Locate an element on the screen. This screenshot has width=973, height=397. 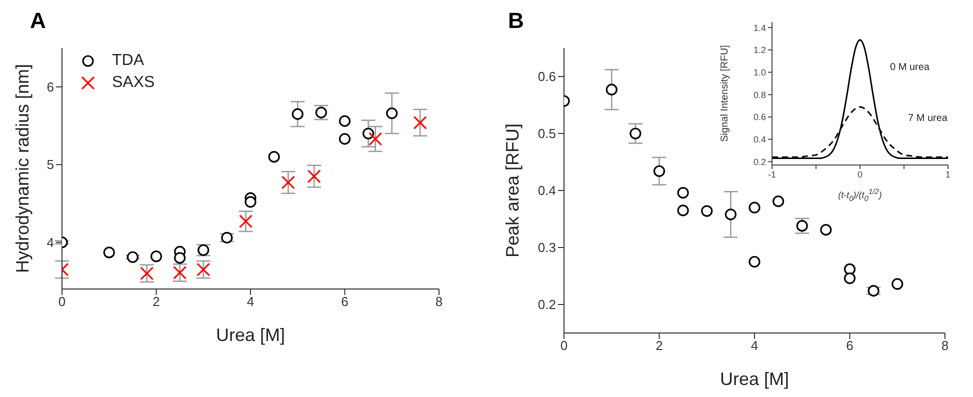
y-axis-title: Peak area [RFU] is located at coordinates (512, 190).